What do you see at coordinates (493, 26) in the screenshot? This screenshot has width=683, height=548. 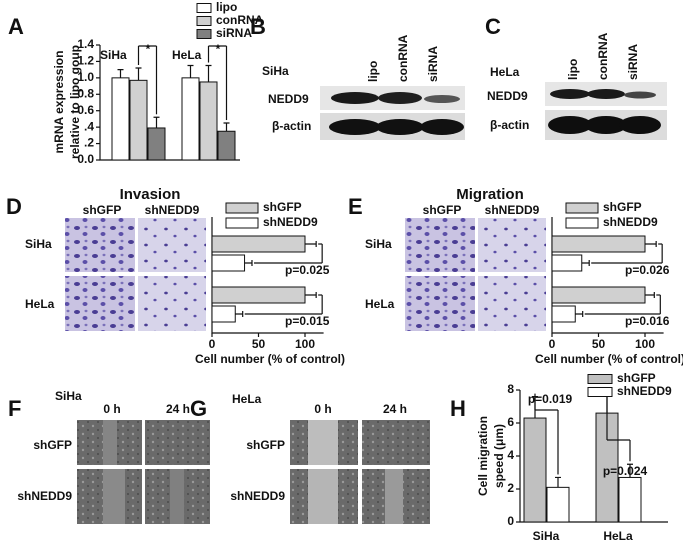 I see `panel-label: C` at bounding box center [493, 26].